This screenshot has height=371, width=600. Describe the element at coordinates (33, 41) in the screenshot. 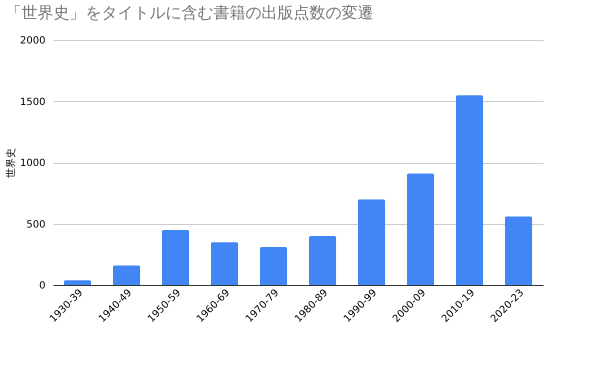

I see `y-tick-label: 2000` at that location.